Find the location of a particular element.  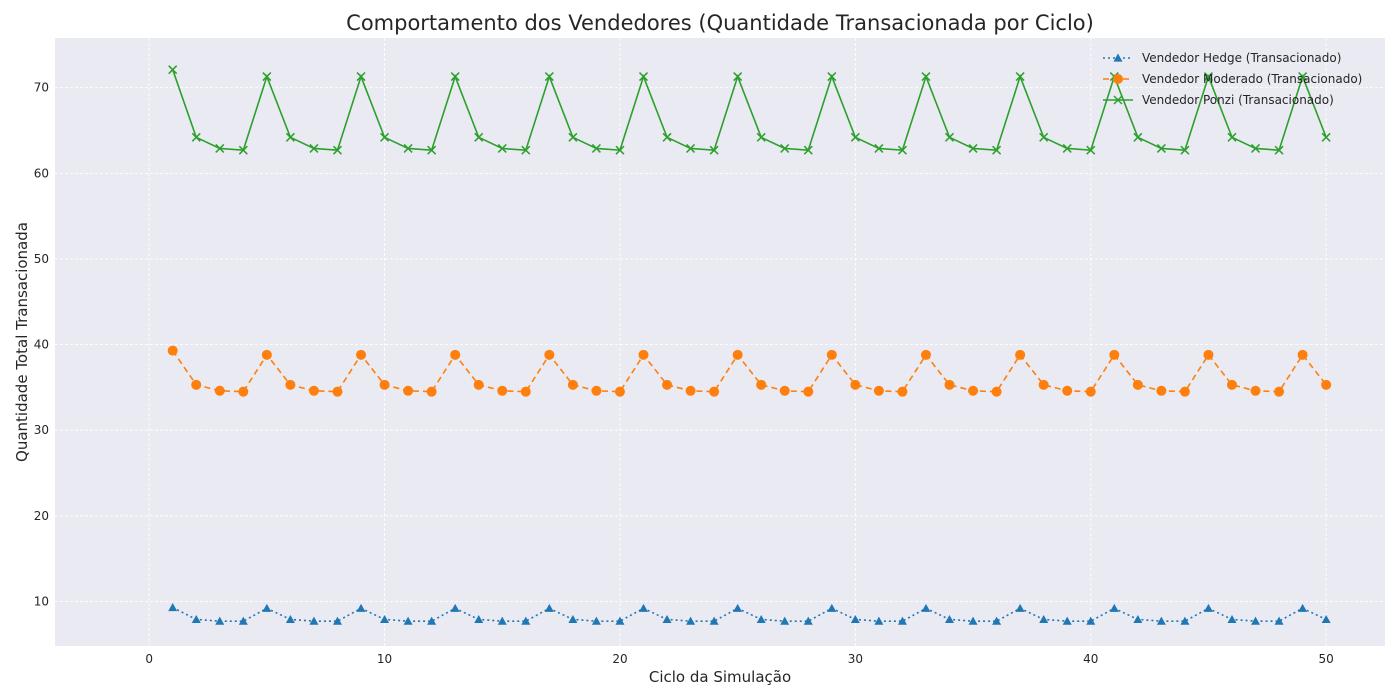

legend-item: Vendedor Moderado (Transacionado) is located at coordinates (1232, 79).